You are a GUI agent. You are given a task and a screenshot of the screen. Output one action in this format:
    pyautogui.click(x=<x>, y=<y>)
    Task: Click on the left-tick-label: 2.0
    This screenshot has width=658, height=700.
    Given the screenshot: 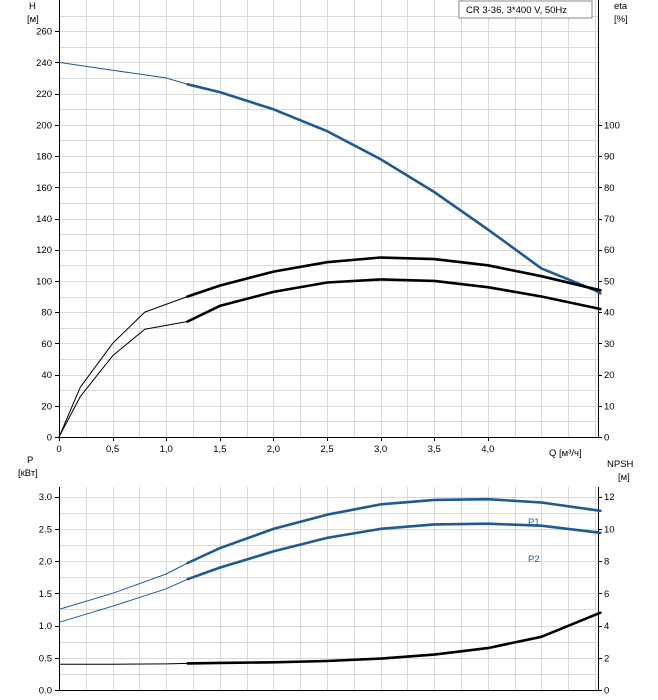 What is the action you would take?
    pyautogui.click(x=45, y=562)
    